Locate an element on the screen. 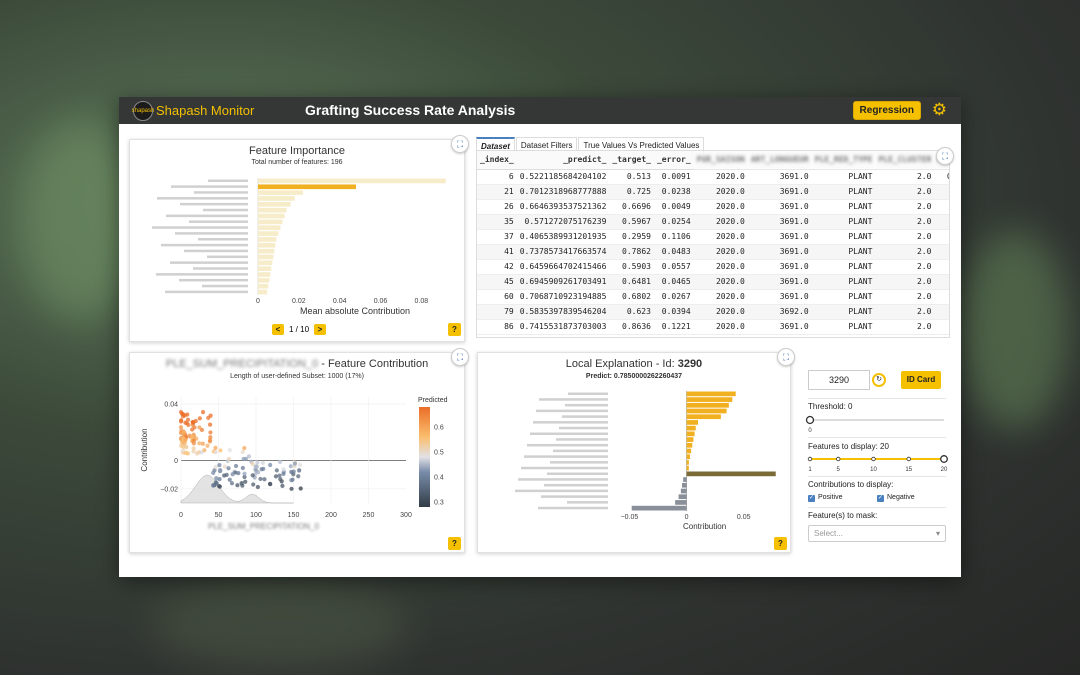  column-header: _target_ is located at coordinates (631, 160).